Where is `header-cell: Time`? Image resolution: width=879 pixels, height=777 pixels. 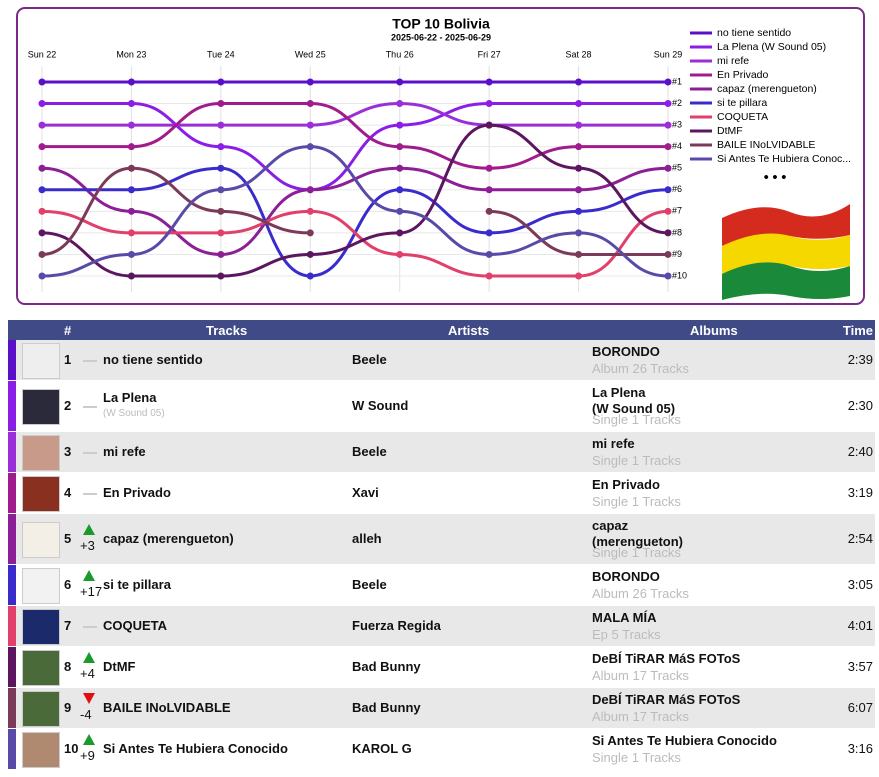
header-cell: Time is located at coordinates (857, 330).